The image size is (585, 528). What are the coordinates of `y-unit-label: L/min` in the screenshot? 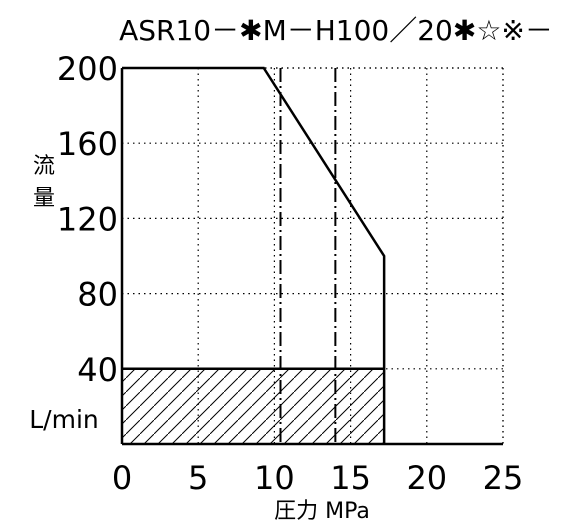 It's located at (64, 419).